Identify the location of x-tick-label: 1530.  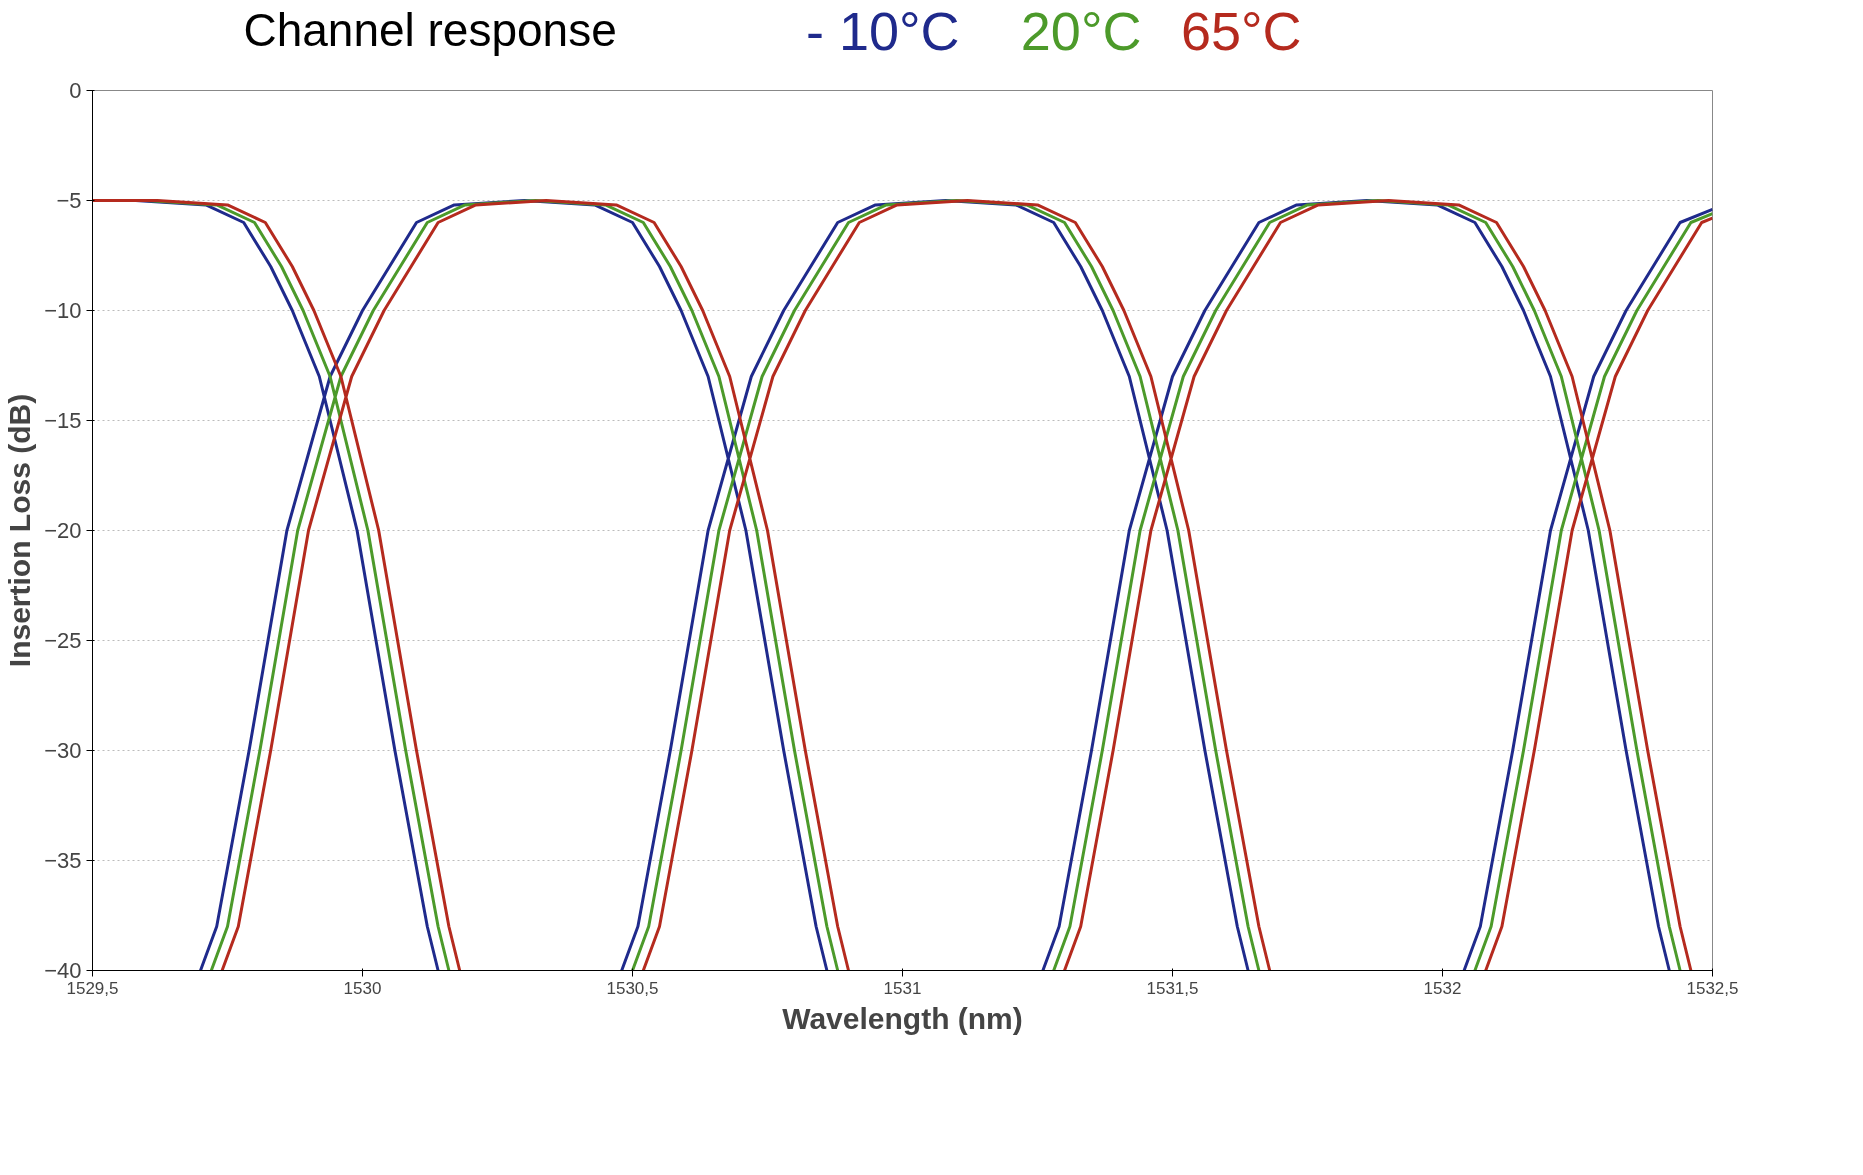
(362, 988).